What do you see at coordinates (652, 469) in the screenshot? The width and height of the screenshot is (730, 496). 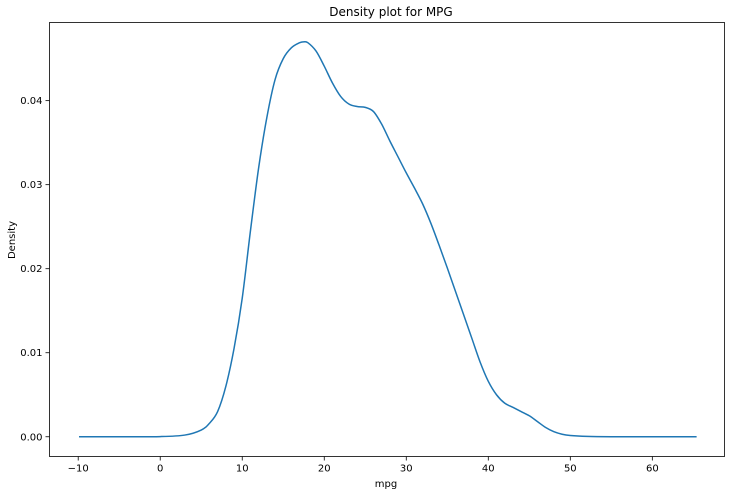 I see `x-tick-label: 60` at bounding box center [652, 469].